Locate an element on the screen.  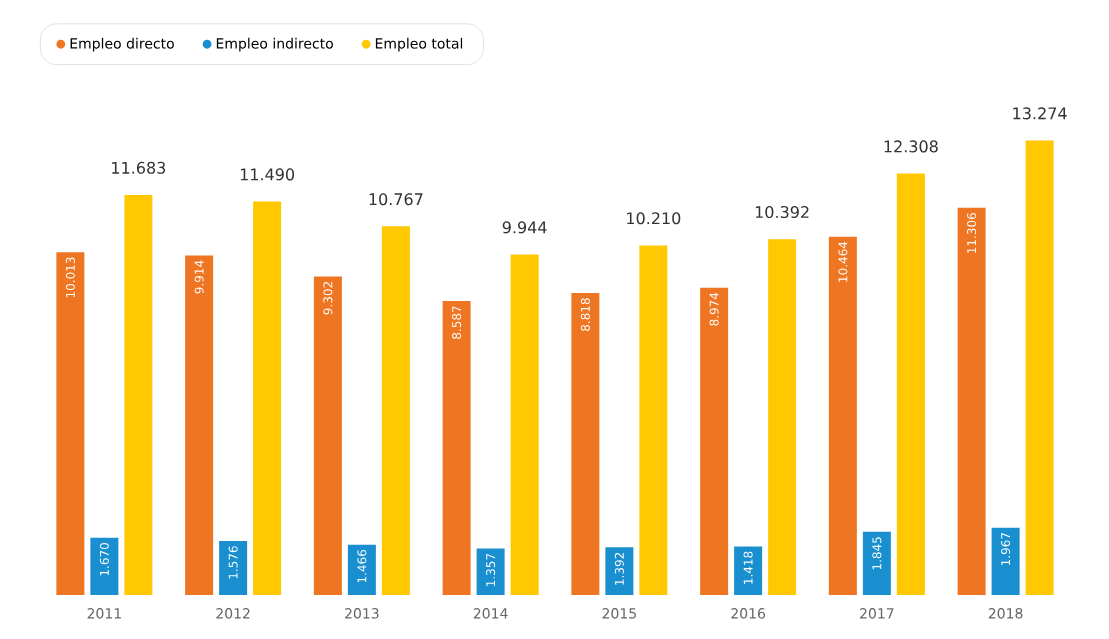
legend-label: Empleo total is located at coordinates (419, 44).